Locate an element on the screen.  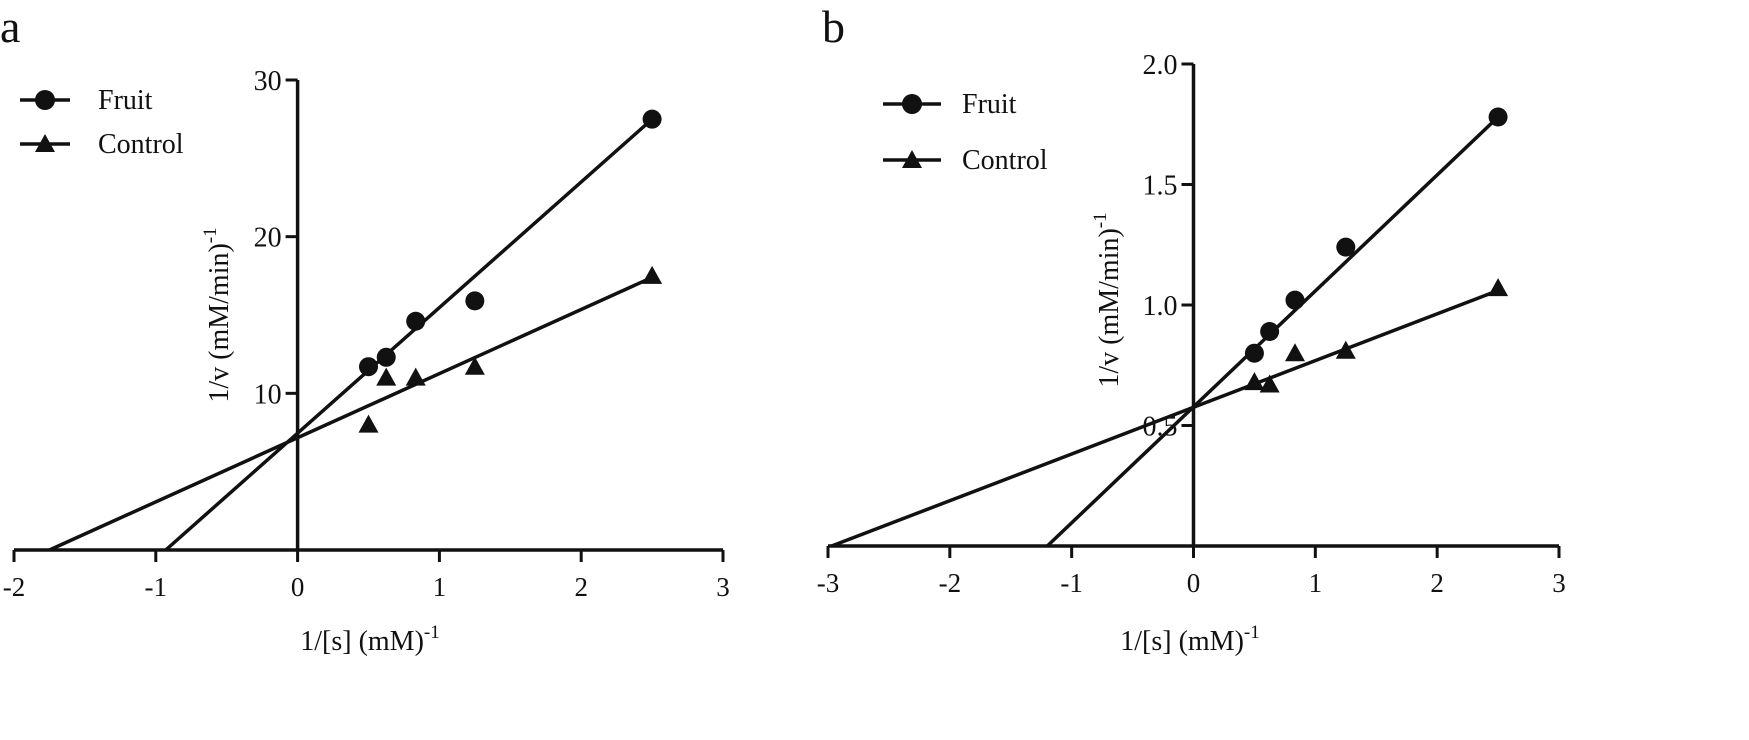
y-tick-label: 1.5 is located at coordinates (1160, 186).